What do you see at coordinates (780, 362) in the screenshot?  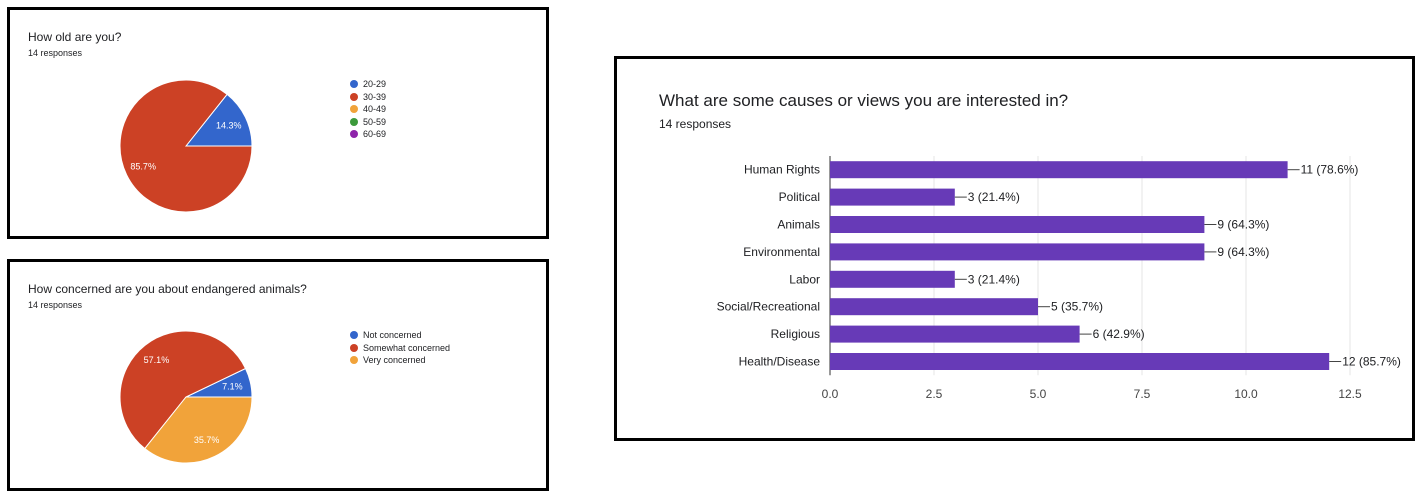 I see `category-label-health-disease: Health/Disease` at bounding box center [780, 362].